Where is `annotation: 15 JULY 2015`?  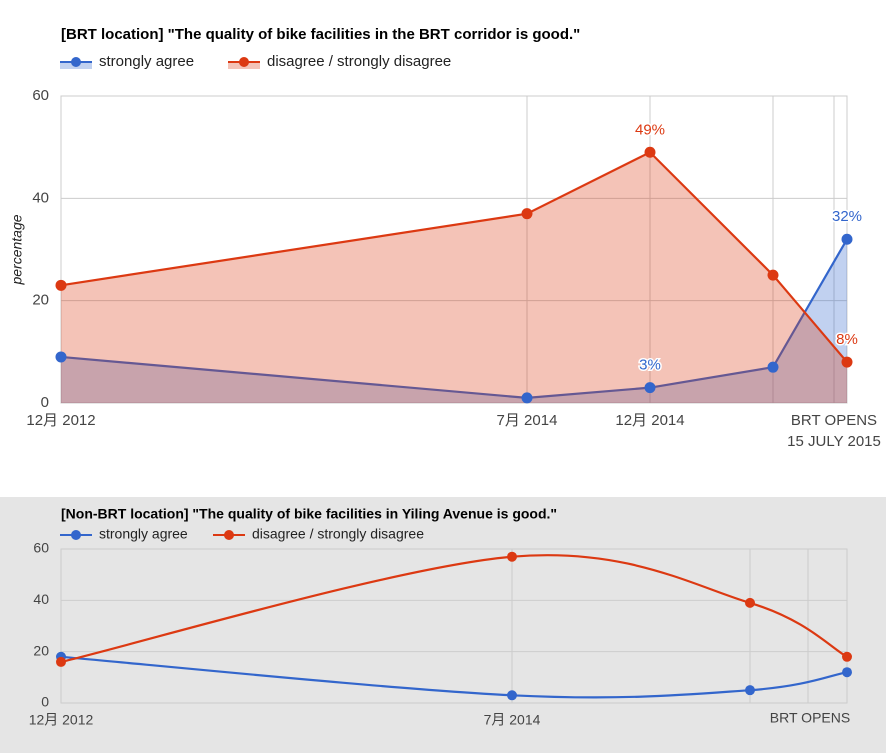
annotation: 15 JULY 2015 is located at coordinates (834, 441).